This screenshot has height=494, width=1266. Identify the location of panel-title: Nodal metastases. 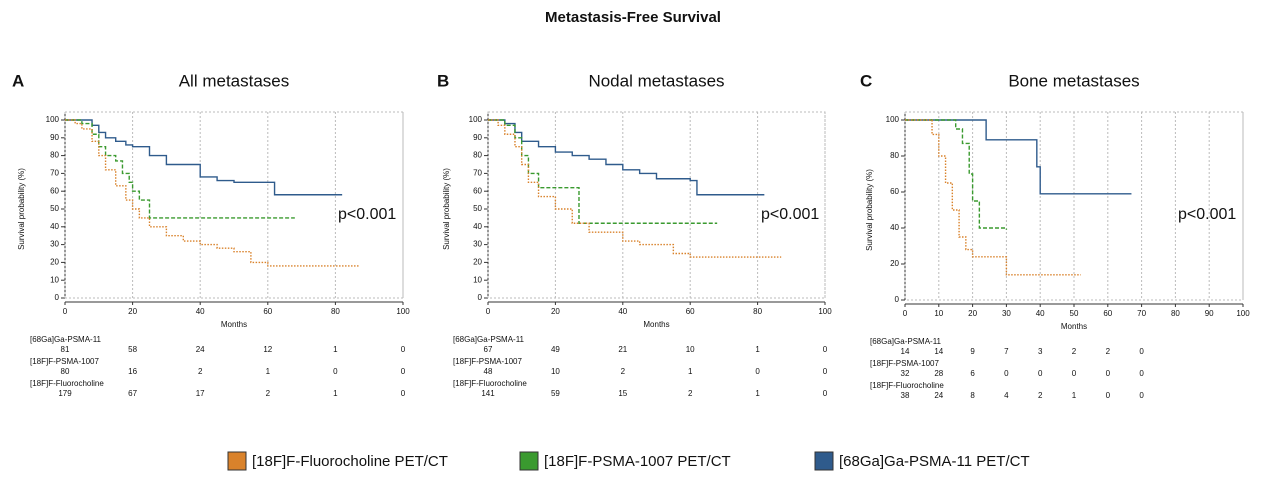
(656, 80).